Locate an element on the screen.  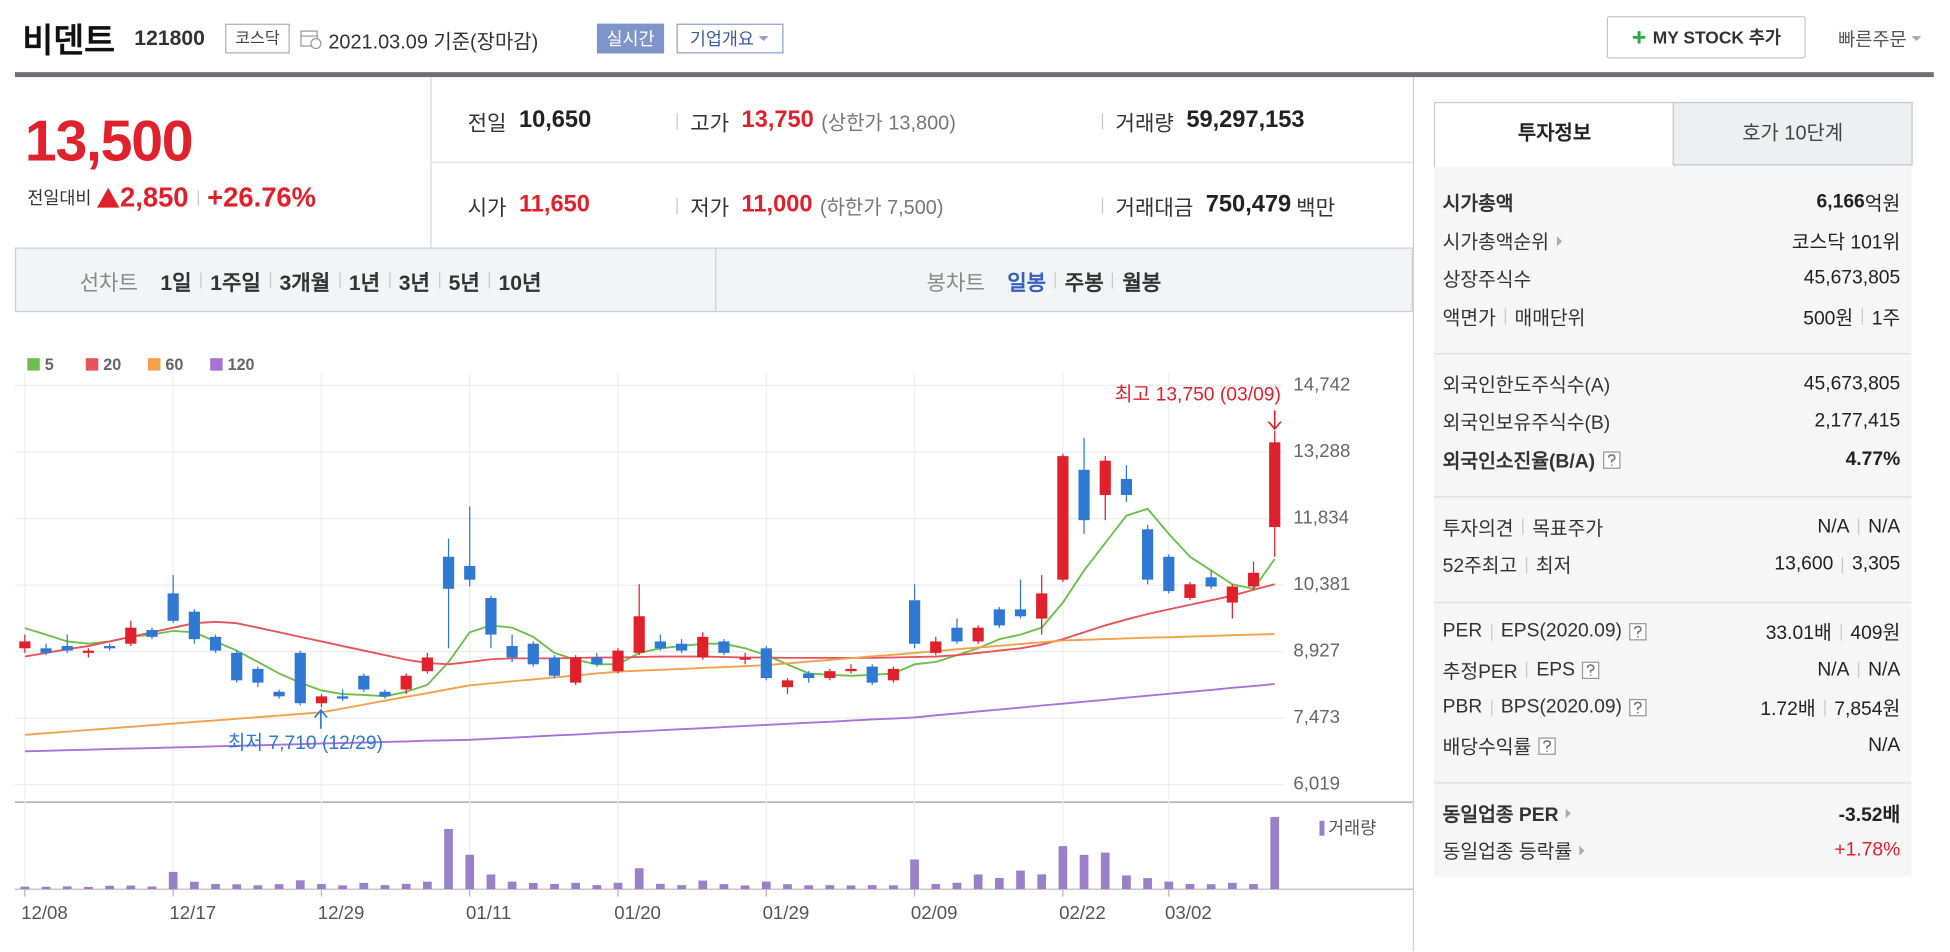
info-label-text: PER is located at coordinates (1462, 631).